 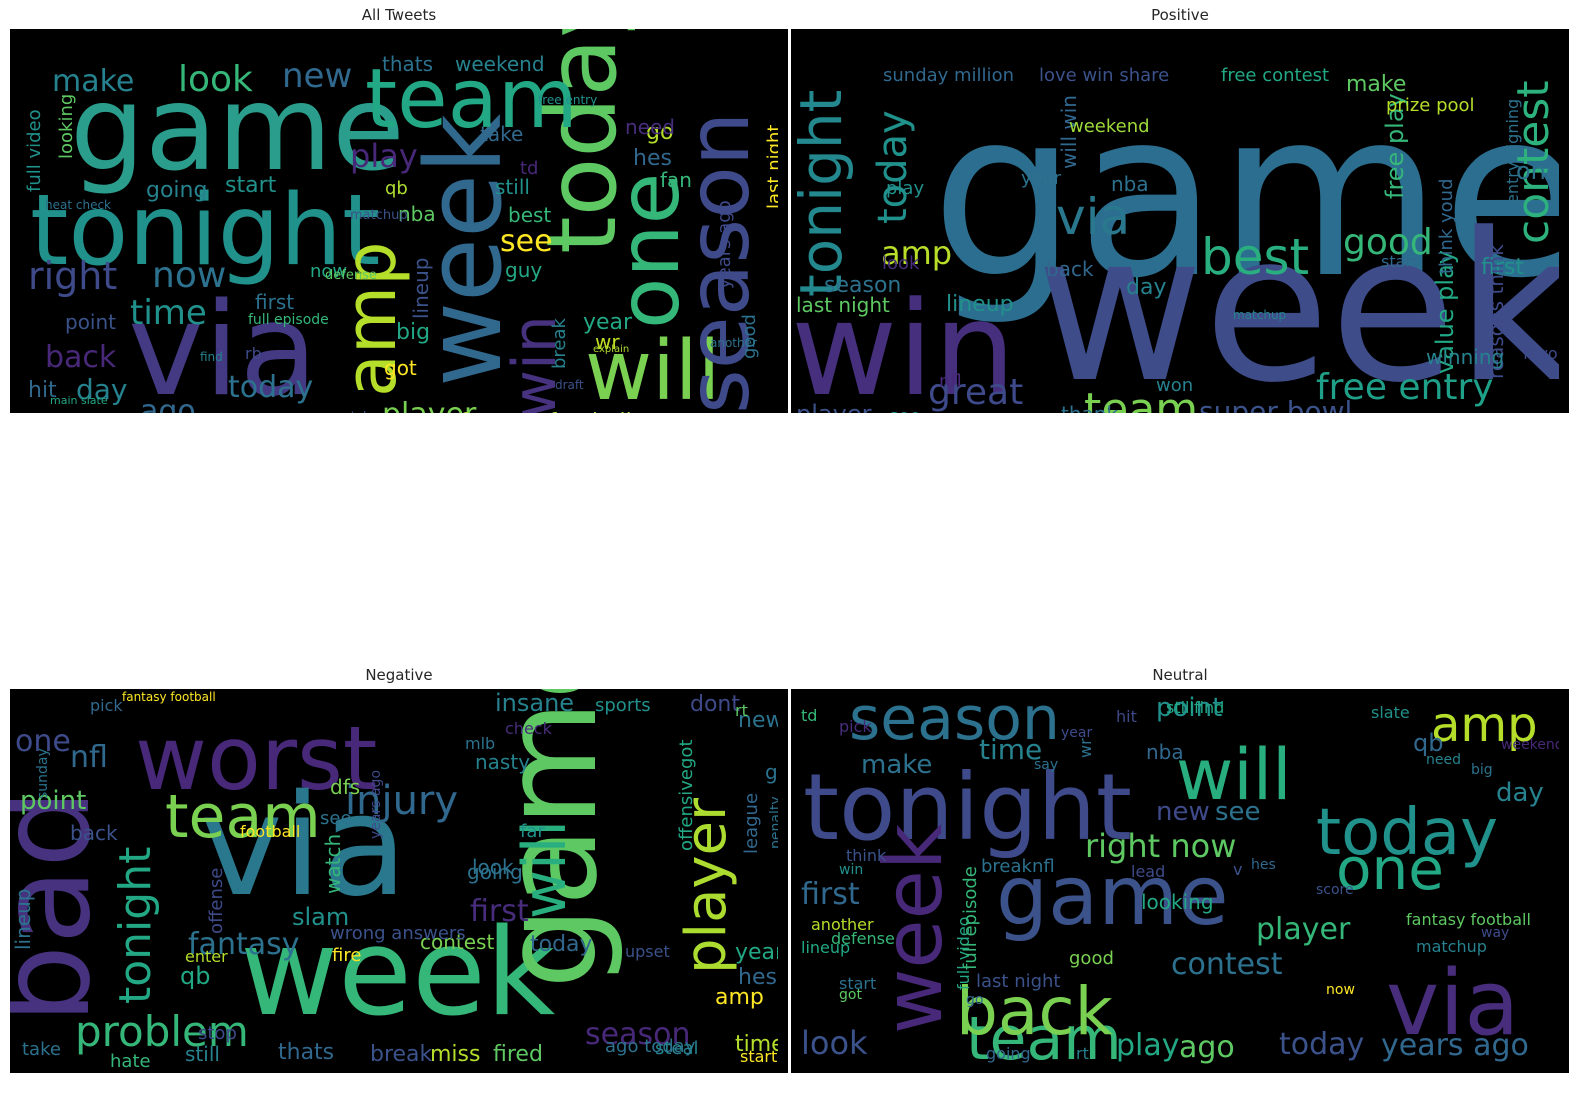 What do you see at coordinates (1148, 871) in the screenshot?
I see `cloud-word: lead` at bounding box center [1148, 871].